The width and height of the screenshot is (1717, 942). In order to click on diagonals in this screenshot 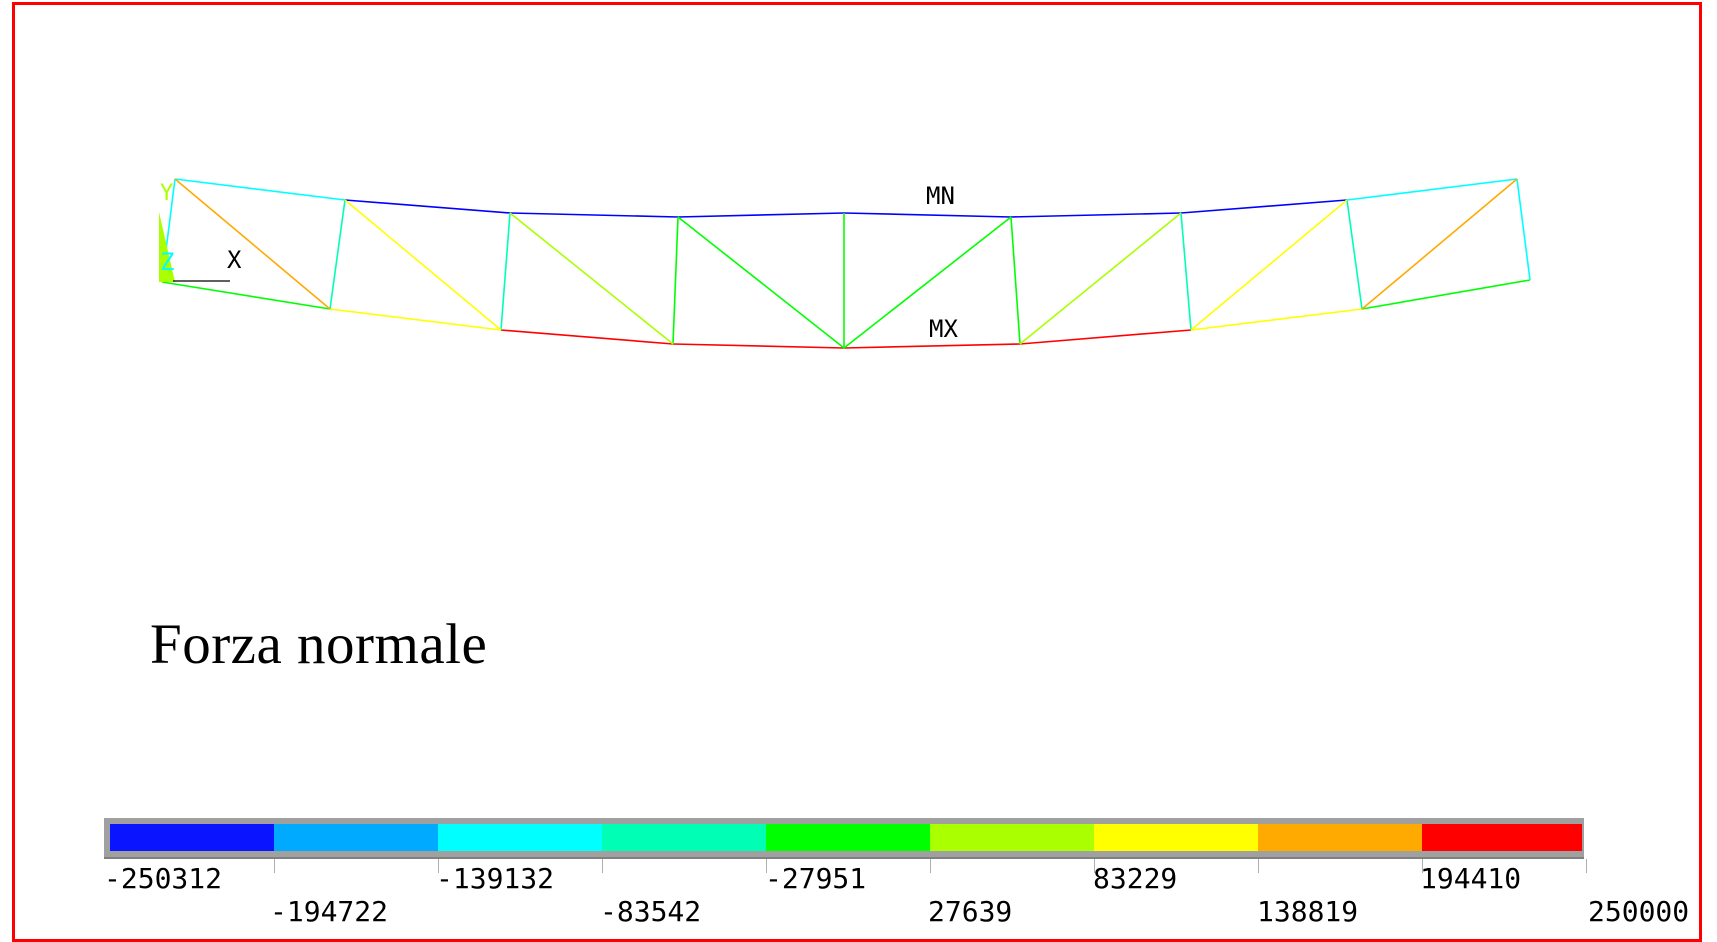, I will do `click(846, 263)`.